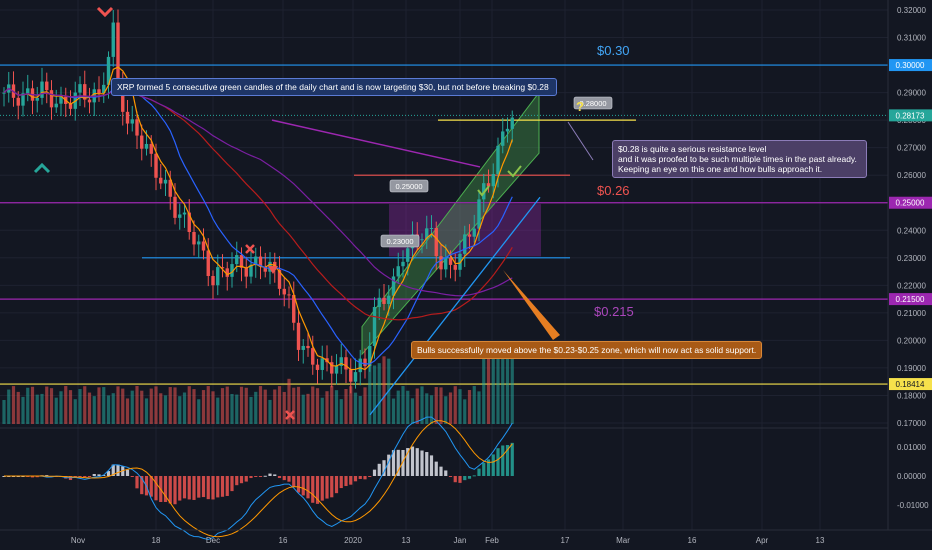  I want to click on level-label: $0.30, so click(613, 50).